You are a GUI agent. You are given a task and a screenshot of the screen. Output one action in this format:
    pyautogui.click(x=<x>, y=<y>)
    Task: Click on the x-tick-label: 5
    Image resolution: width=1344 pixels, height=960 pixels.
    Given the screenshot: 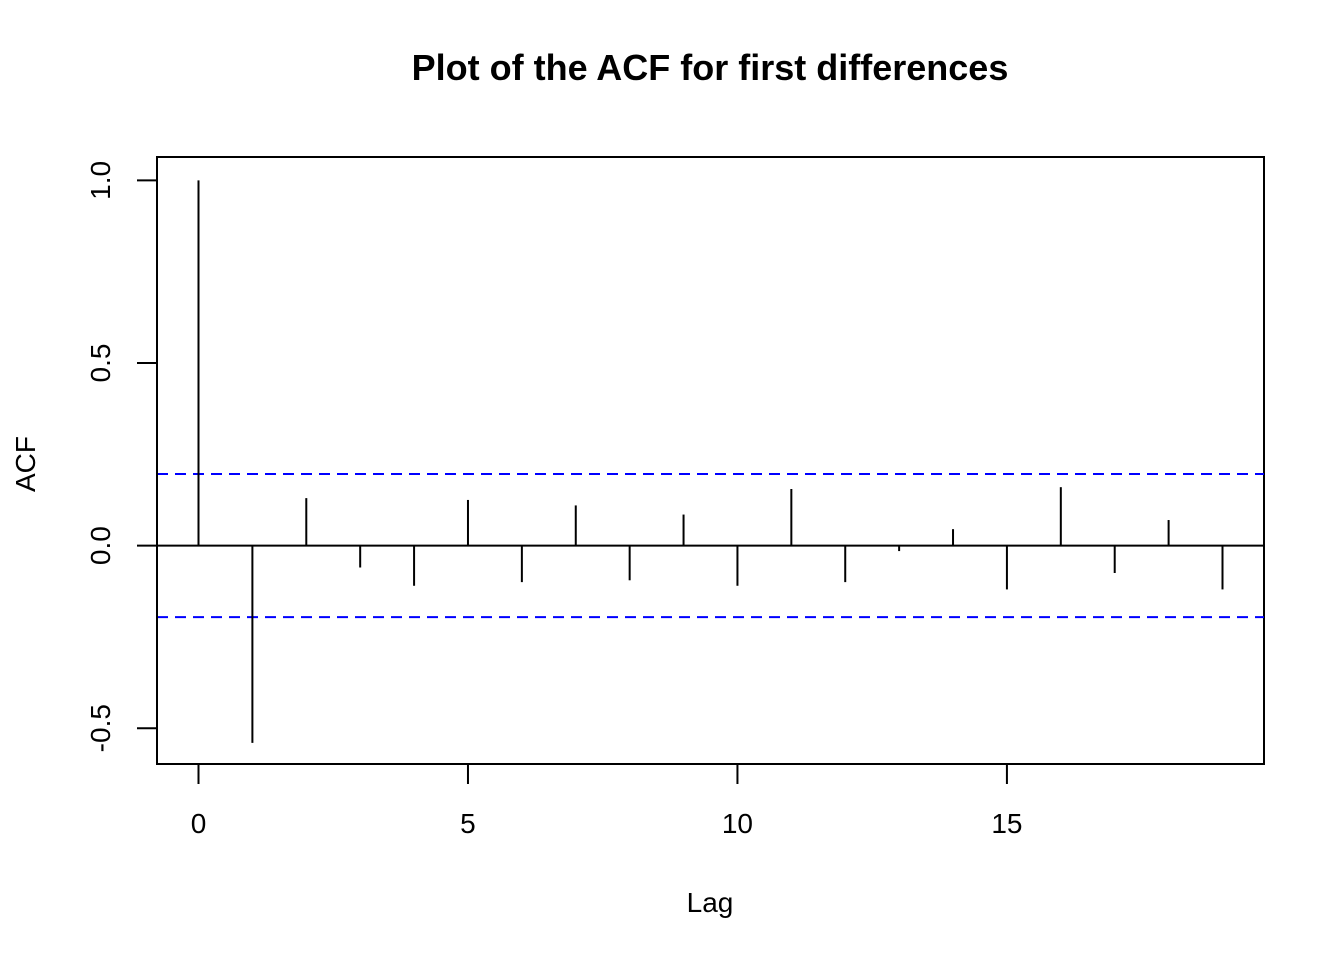 What is the action you would take?
    pyautogui.click(x=468, y=823)
    